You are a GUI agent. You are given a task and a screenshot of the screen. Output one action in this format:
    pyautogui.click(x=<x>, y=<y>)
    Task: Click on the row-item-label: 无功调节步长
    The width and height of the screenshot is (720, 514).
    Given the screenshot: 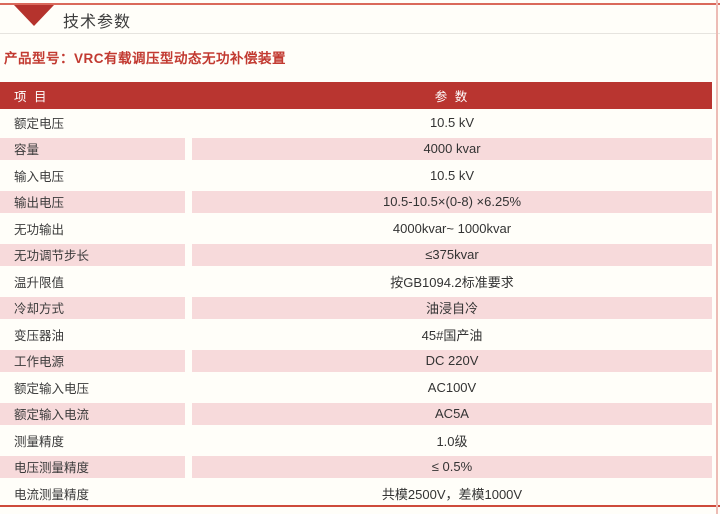 What is the action you would take?
    pyautogui.click(x=92, y=254)
    